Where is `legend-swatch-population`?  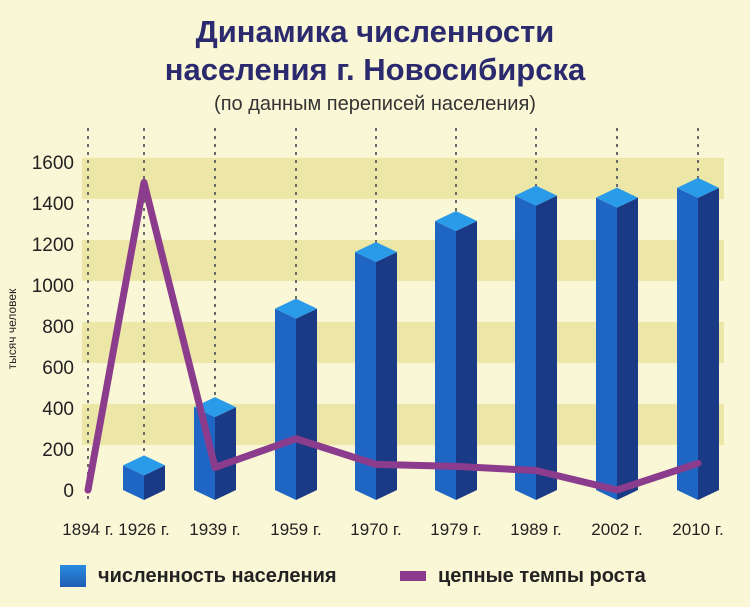 legend-swatch-population is located at coordinates (73, 576).